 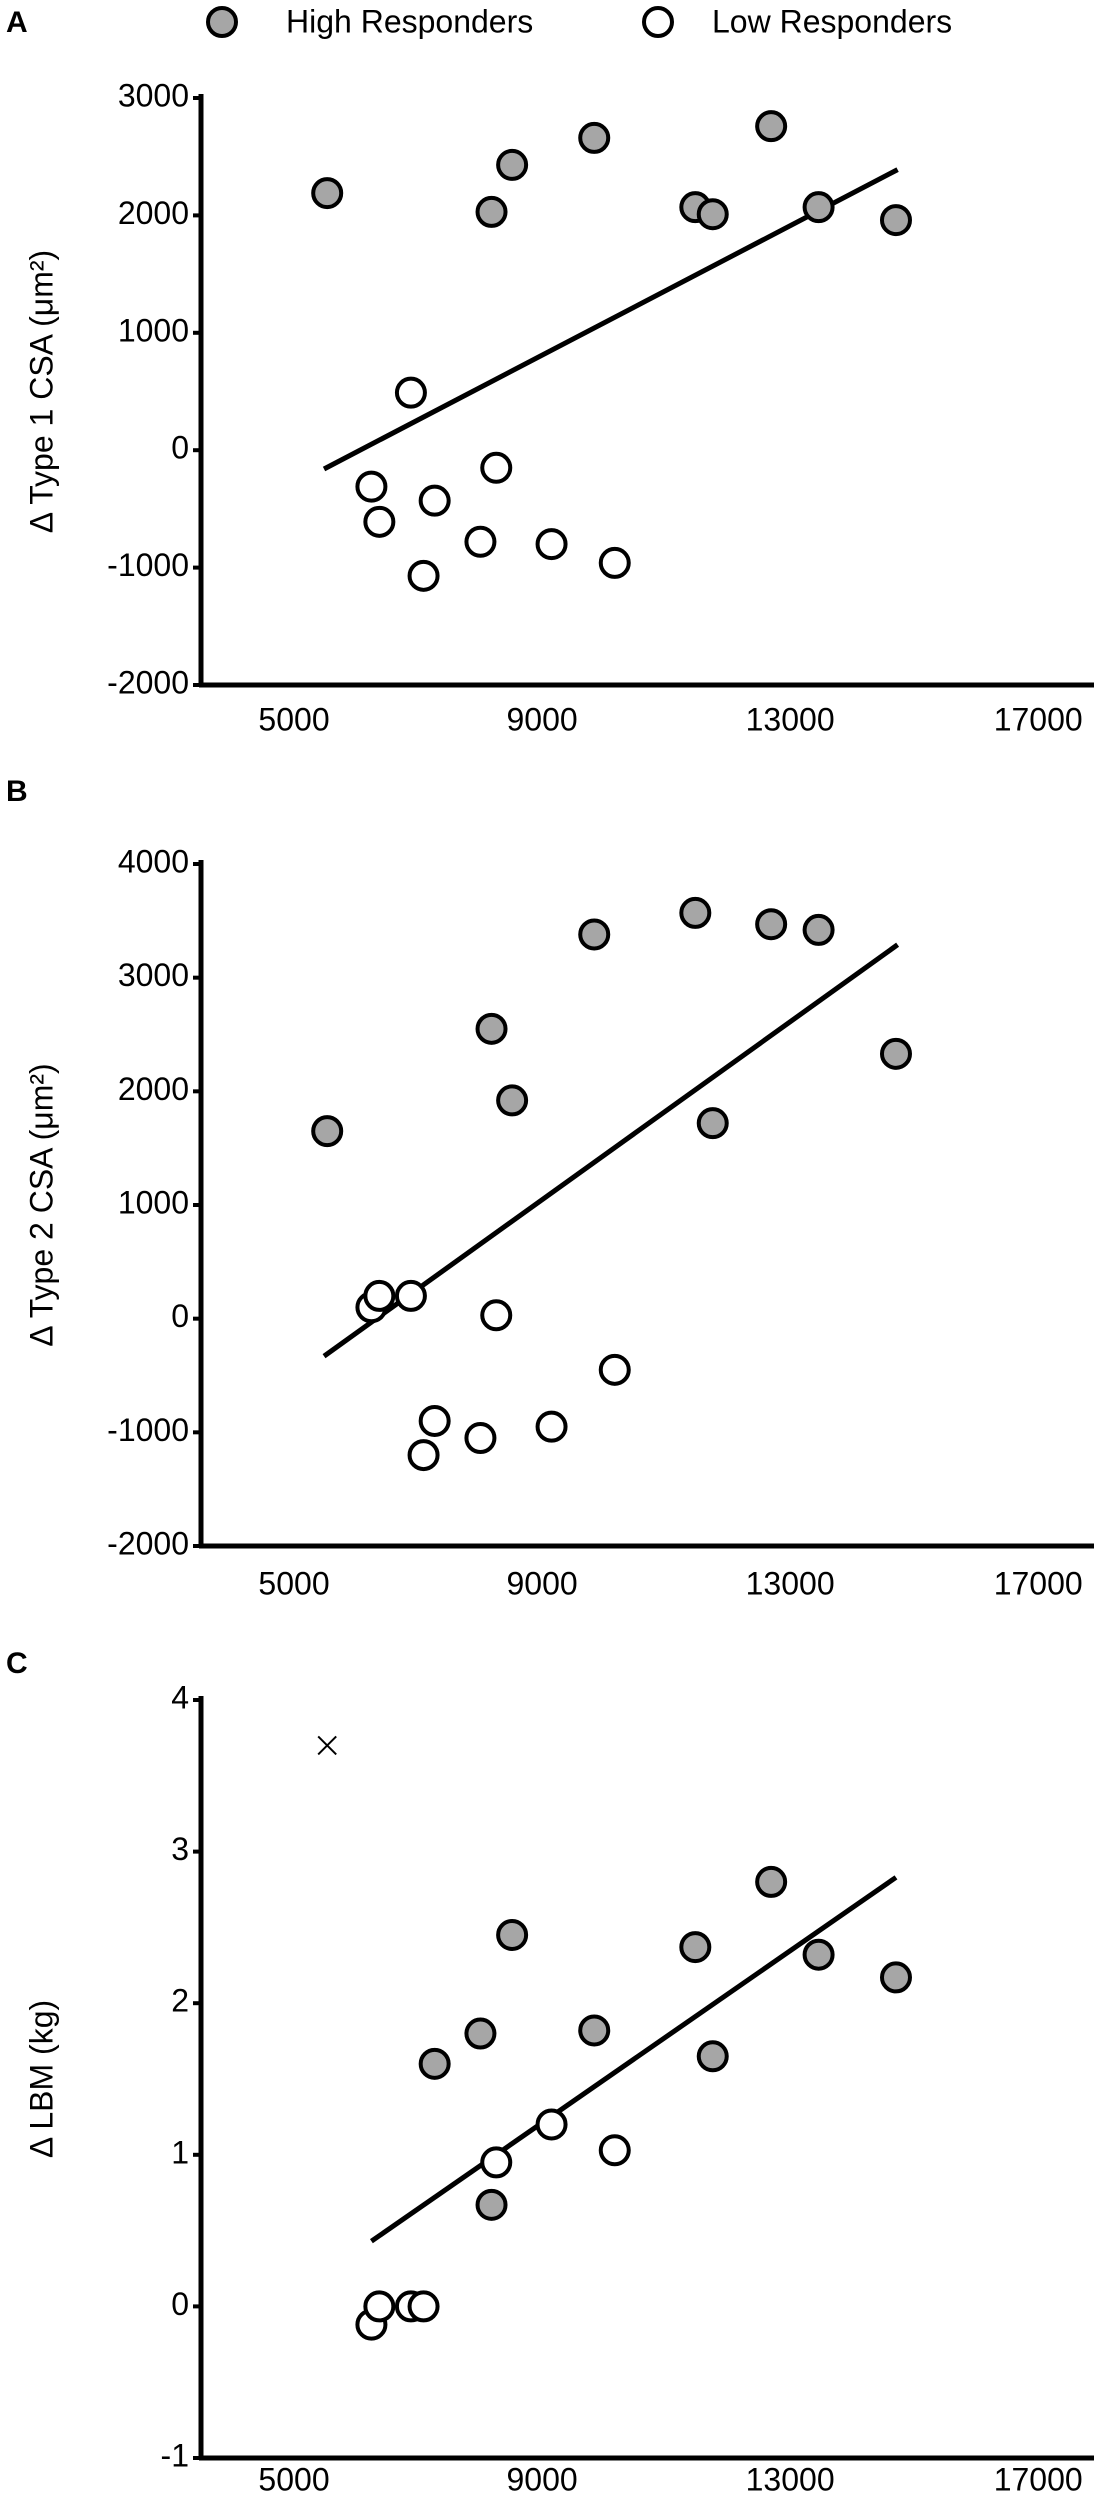 I want to click on y-tick-label: 4000, so click(x=153, y=861).